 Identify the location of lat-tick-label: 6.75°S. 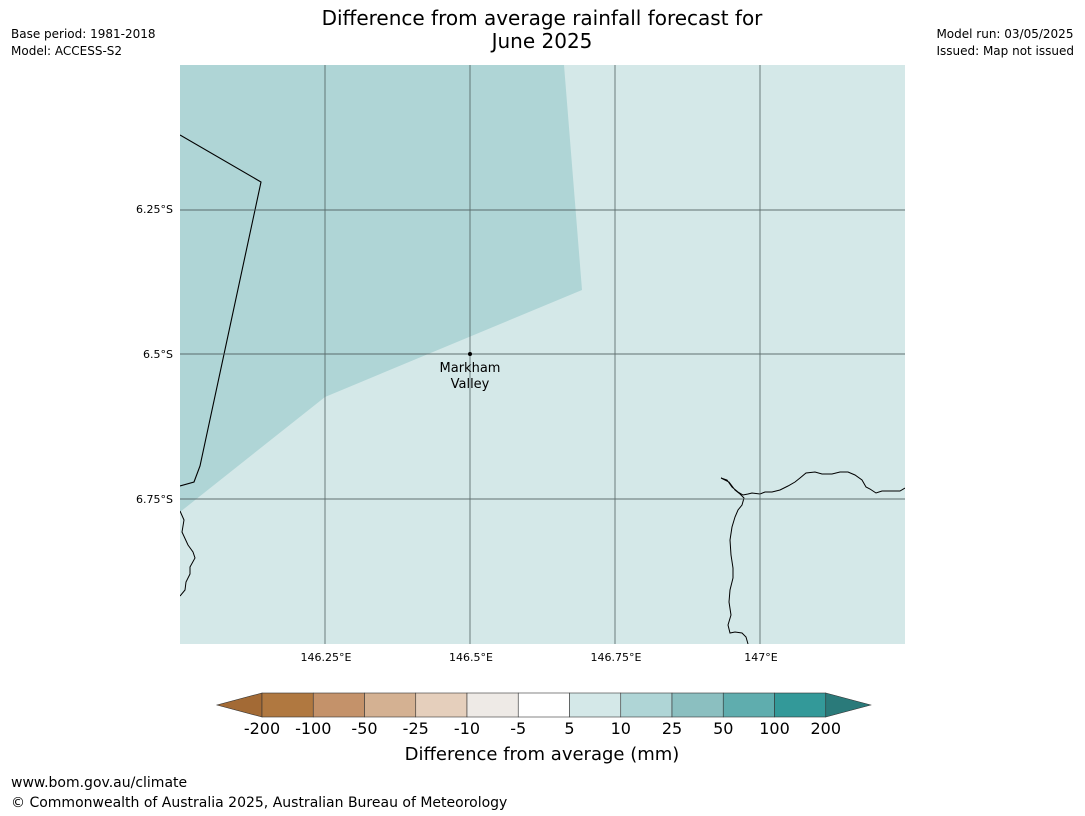
(154, 499).